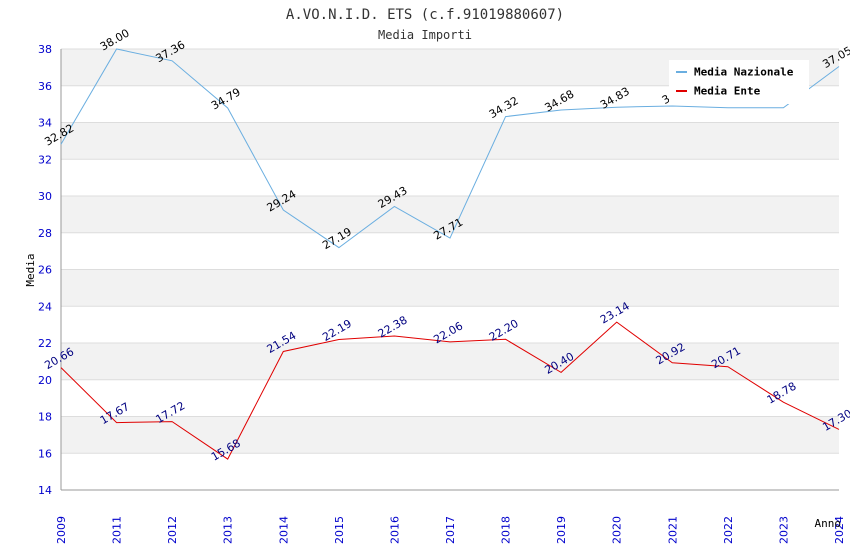 Image resolution: width=850 pixels, height=550 pixels. Describe the element at coordinates (425, 35) in the screenshot. I see `chart-subtitle: Media Importi` at that location.